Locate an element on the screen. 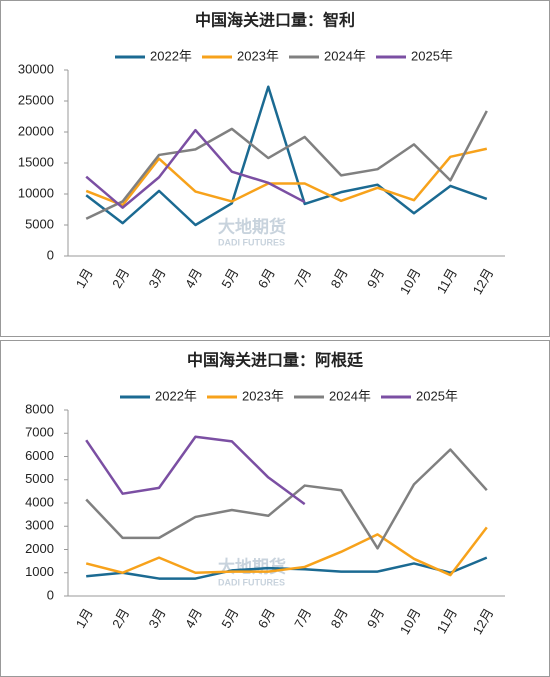 The height and width of the screenshot is (677, 550). y-tick-label: 8000 is located at coordinates (39, 408).